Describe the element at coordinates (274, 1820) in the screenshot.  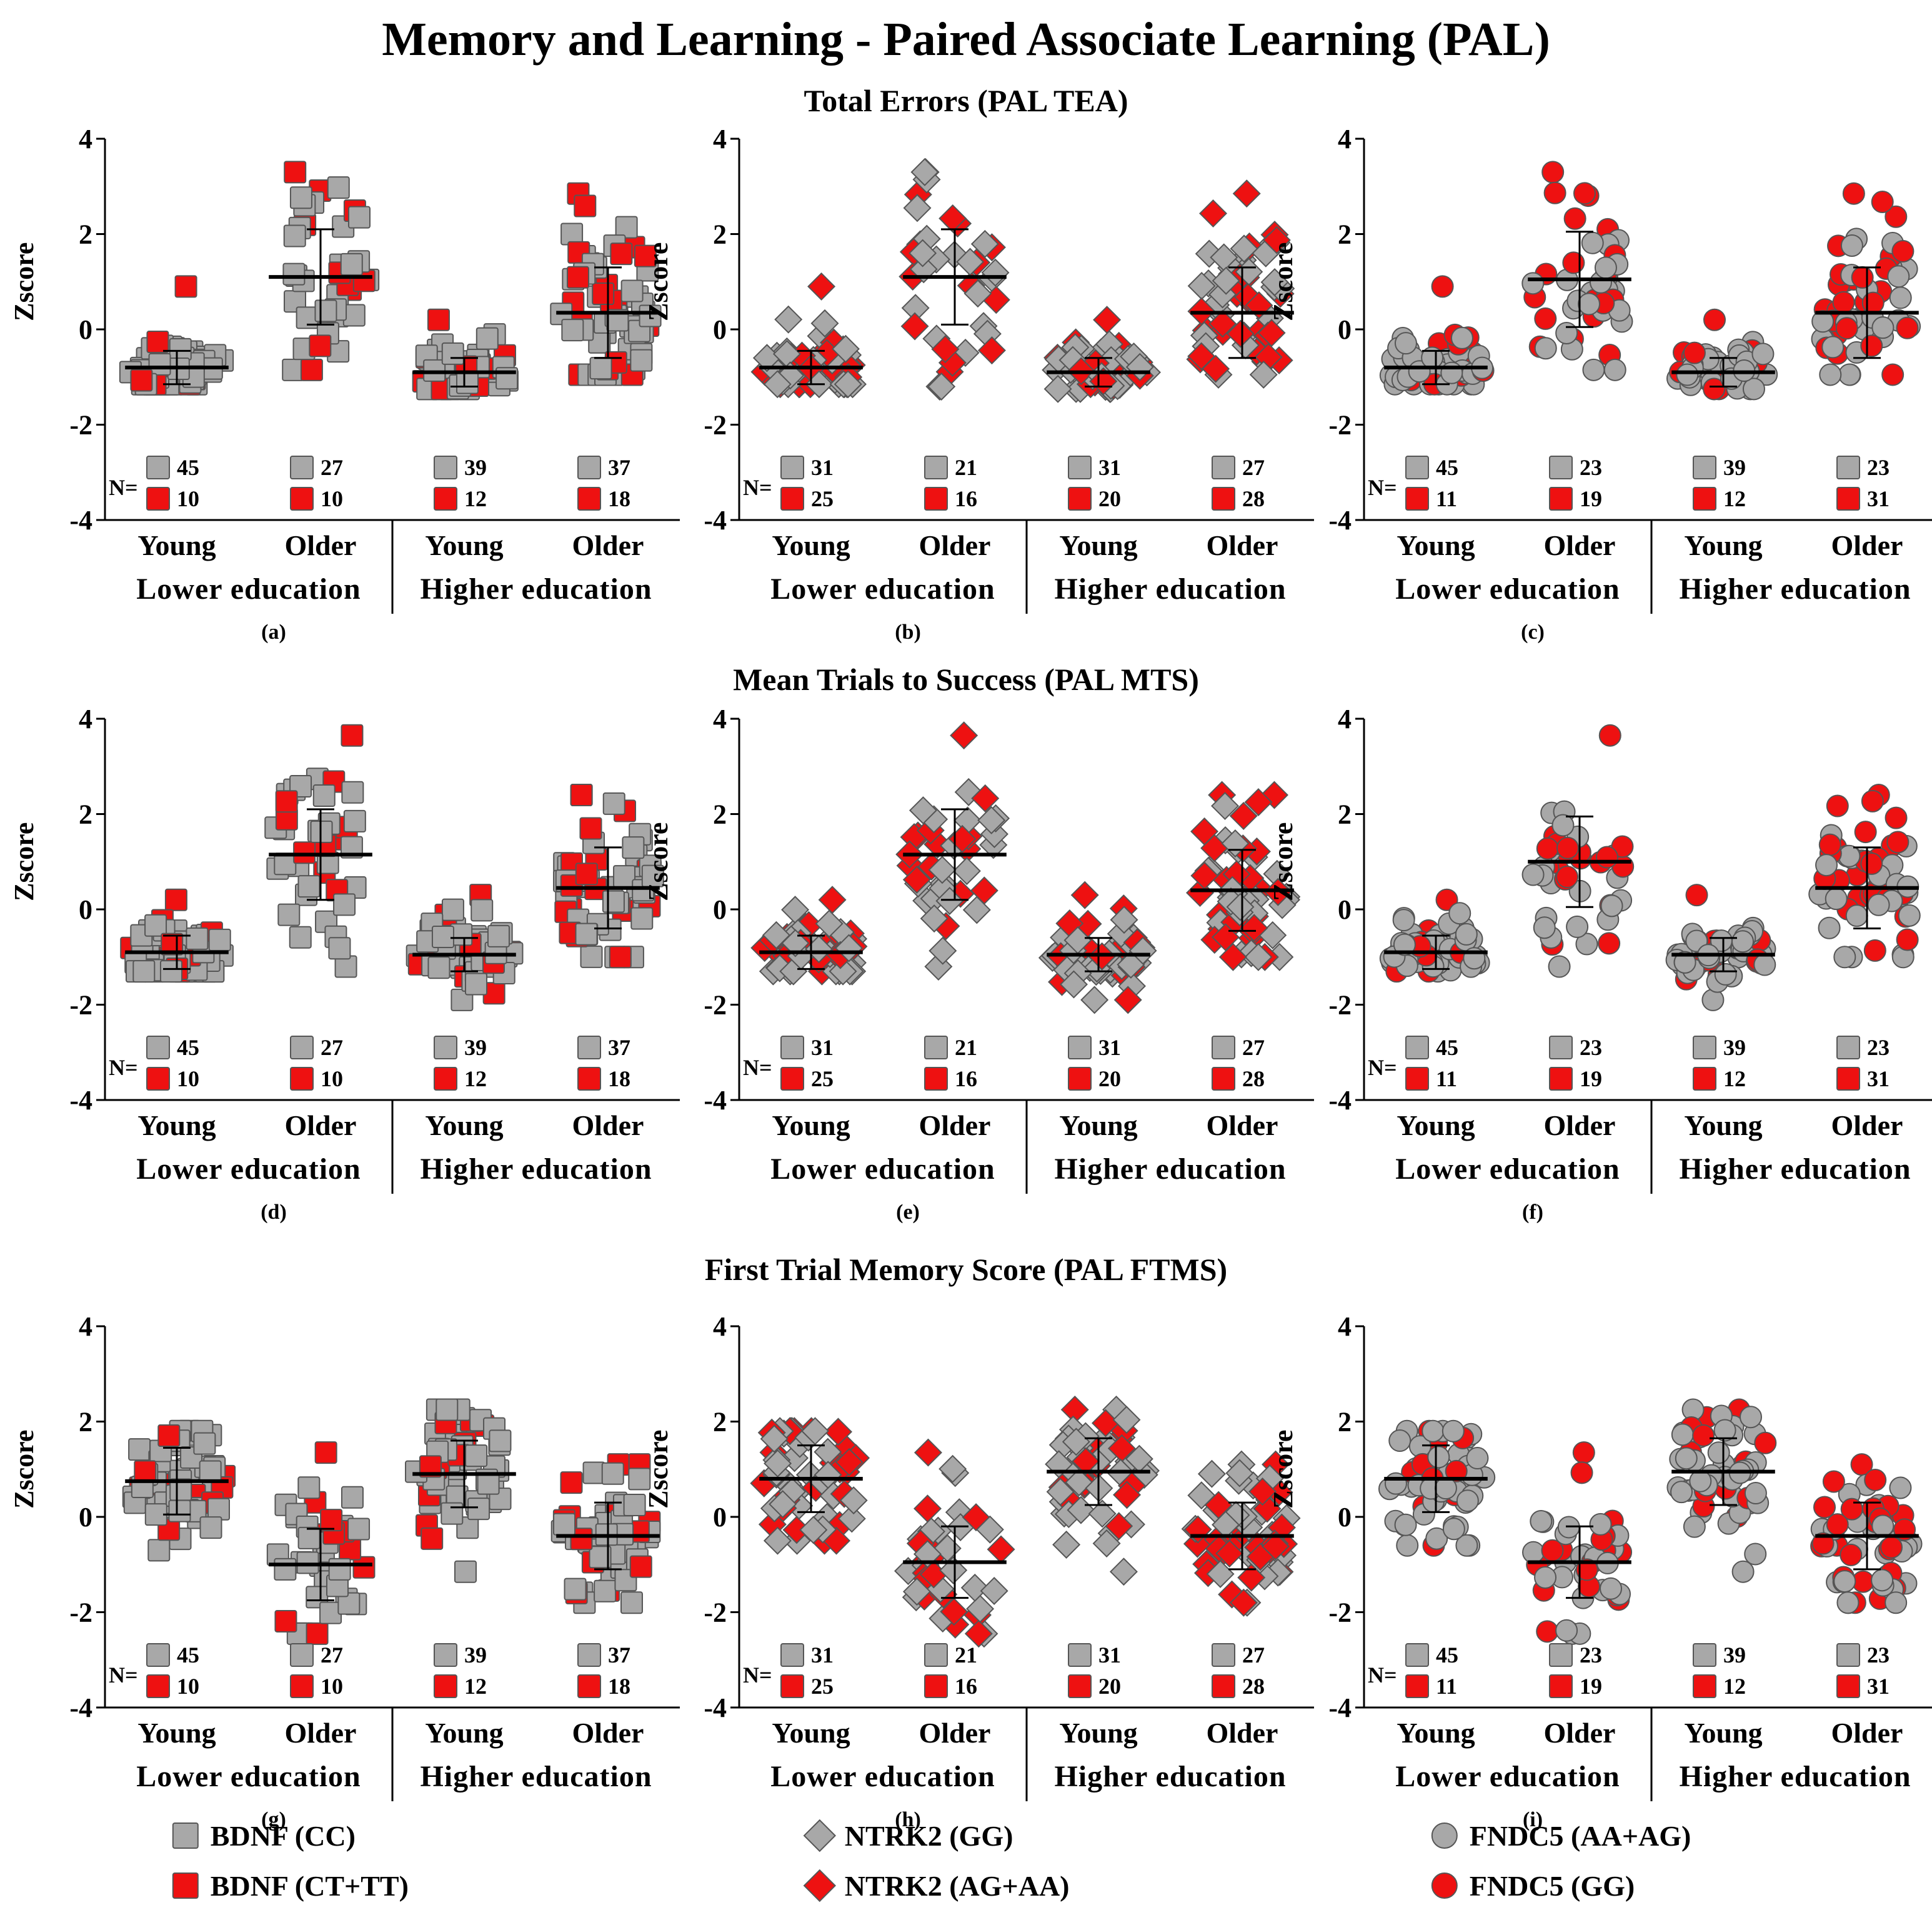
I see `panel-label: (g)` at that location.